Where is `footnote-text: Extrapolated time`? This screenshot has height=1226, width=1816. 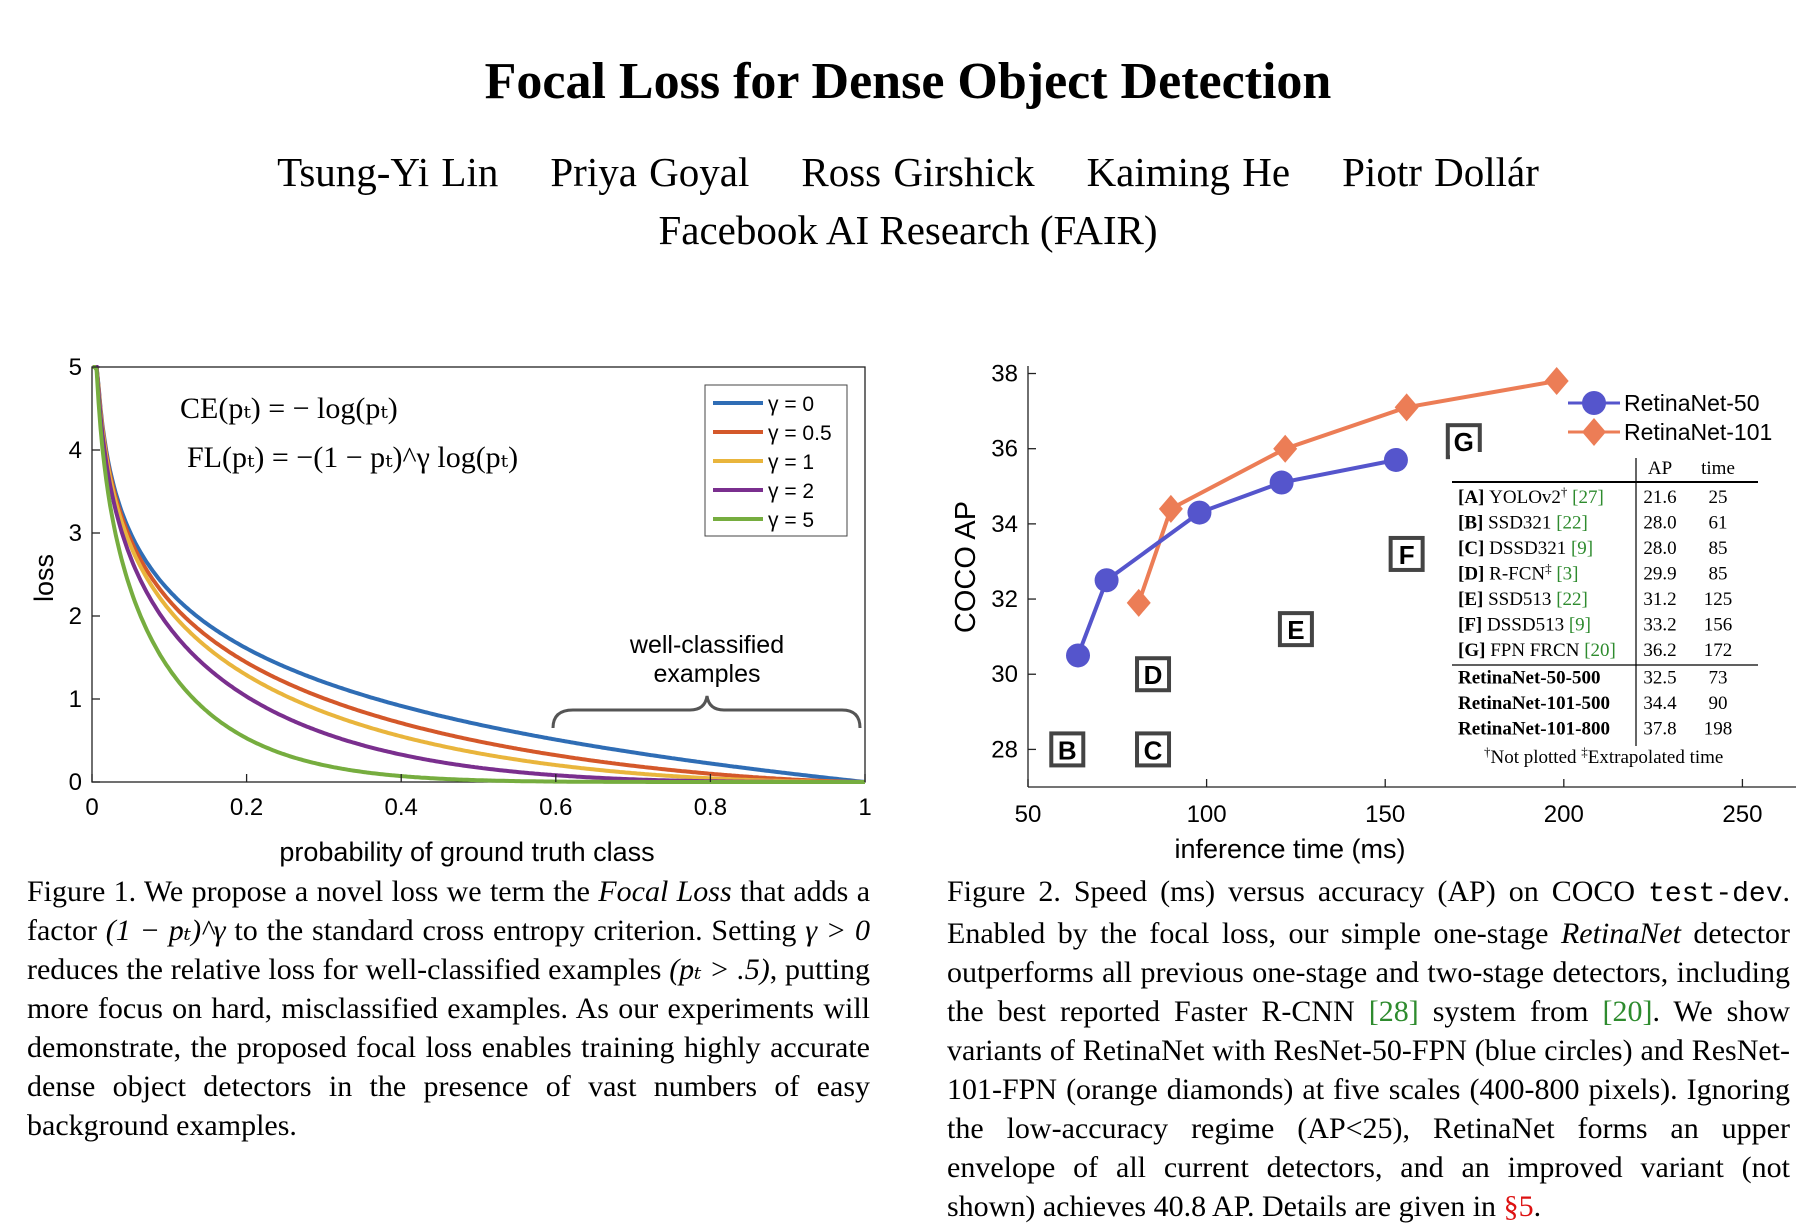 footnote-text: Extrapolated time is located at coordinates (1656, 757).